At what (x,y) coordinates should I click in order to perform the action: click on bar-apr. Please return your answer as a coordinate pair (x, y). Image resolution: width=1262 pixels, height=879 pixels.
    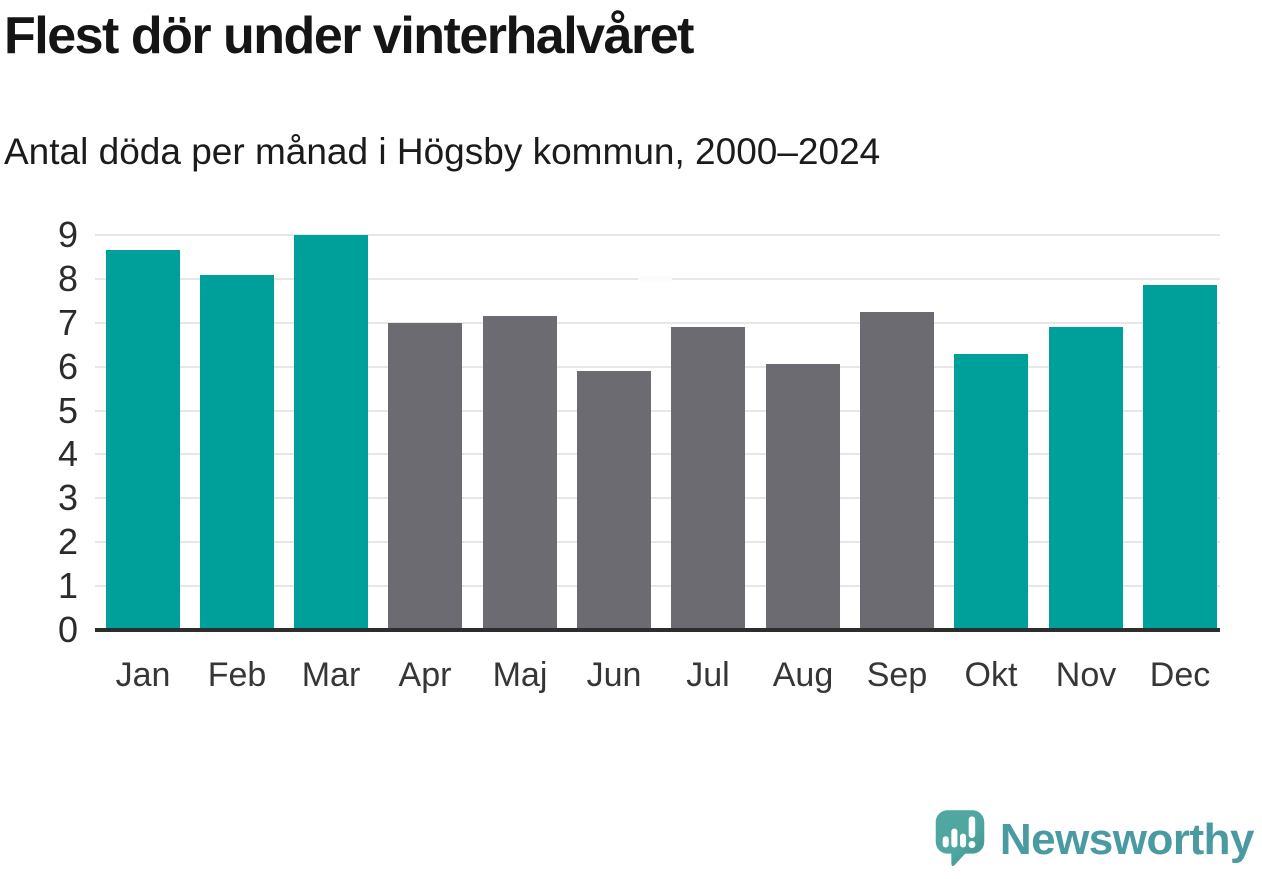
    Looking at the image, I should click on (425, 476).